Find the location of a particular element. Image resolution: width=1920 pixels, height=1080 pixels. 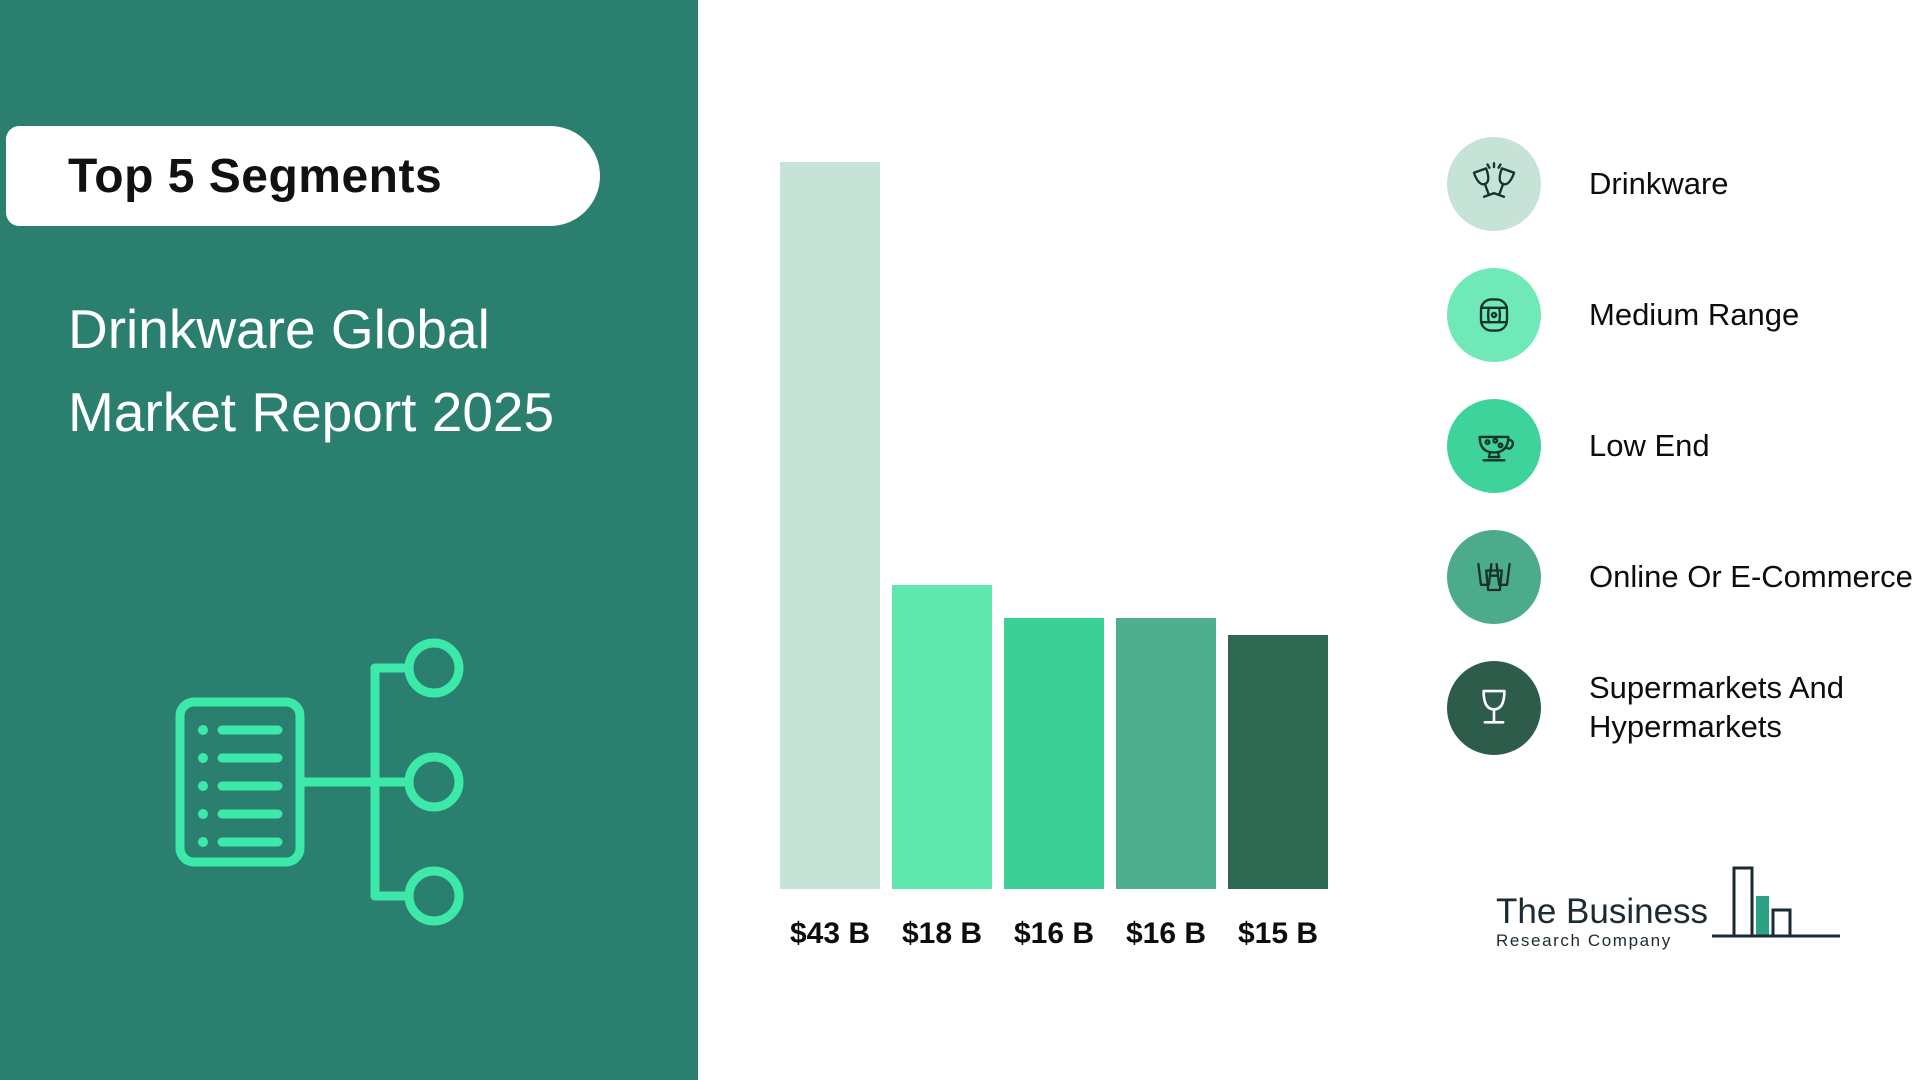

legend-swatch-drinkware is located at coordinates (1494, 184).